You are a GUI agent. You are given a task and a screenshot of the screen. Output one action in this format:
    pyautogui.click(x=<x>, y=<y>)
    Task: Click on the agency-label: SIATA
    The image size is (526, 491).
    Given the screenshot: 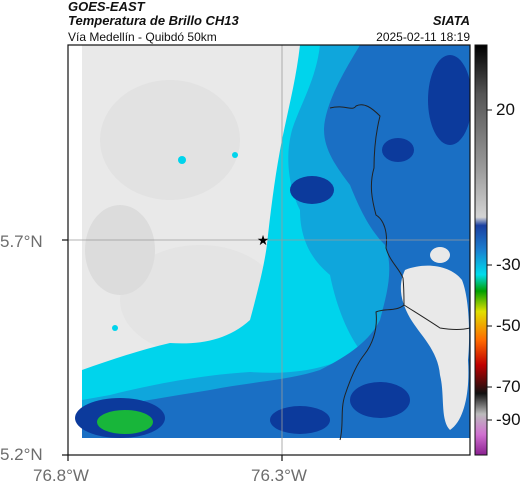 What is the action you would take?
    pyautogui.click(x=451, y=20)
    